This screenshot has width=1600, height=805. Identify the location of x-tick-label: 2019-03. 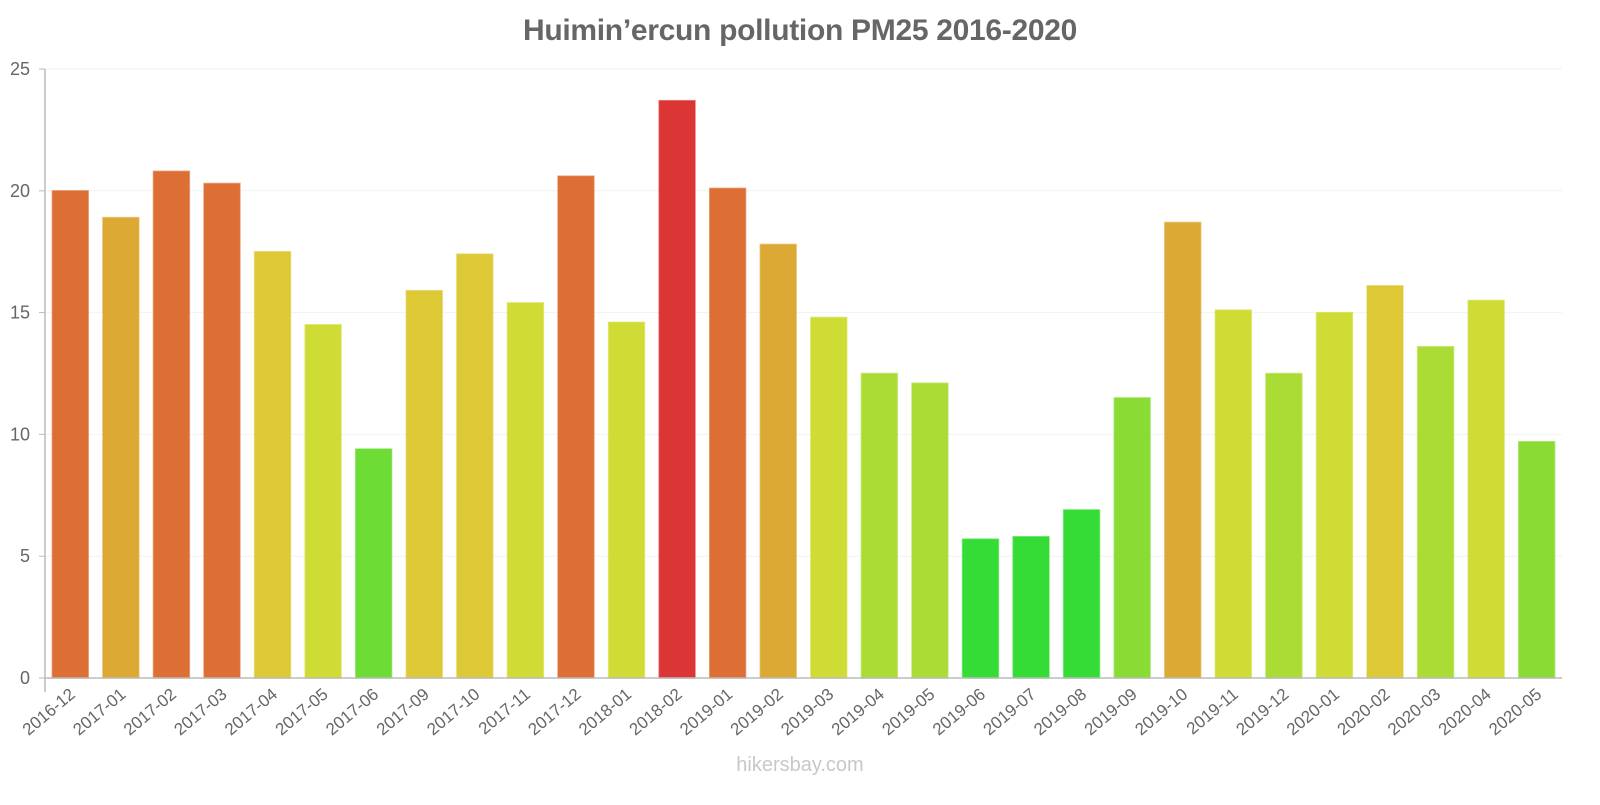
(807, 712).